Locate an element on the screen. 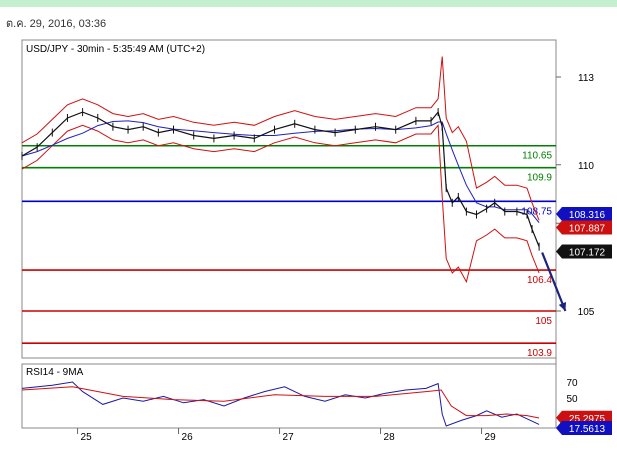 The image size is (617, 463). level-label-0: 110.65 is located at coordinates (537, 156).